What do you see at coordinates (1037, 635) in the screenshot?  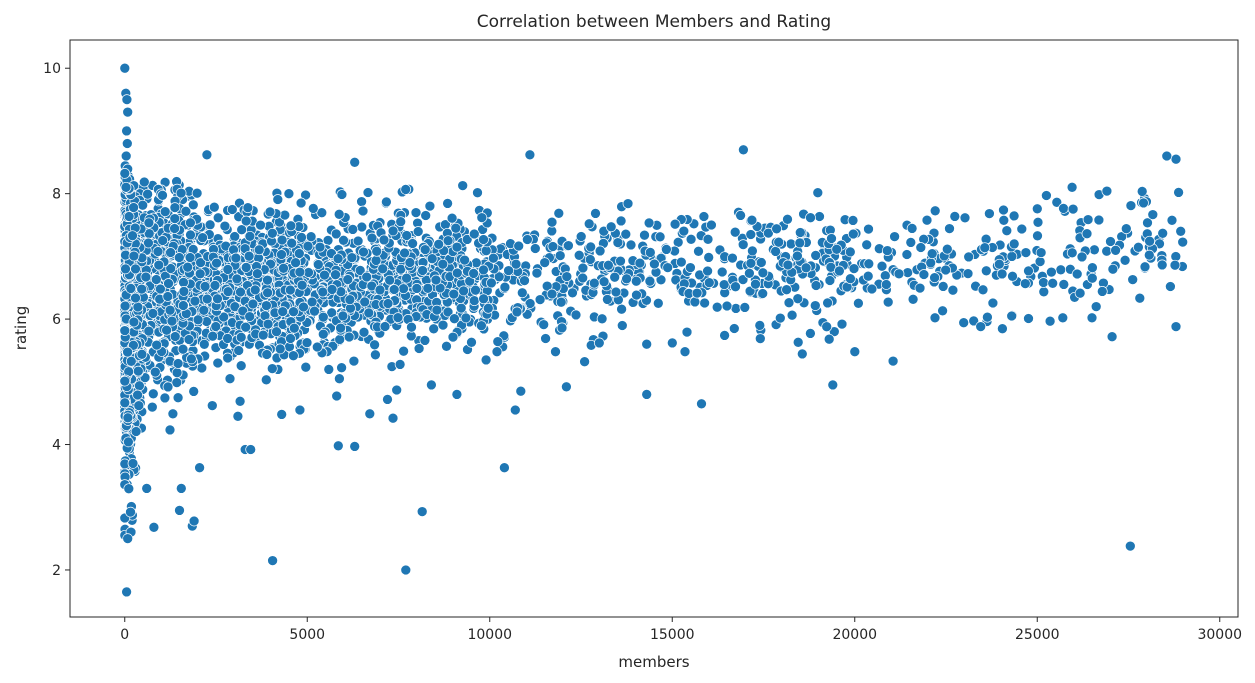 I see `x-tick-label: 25000` at bounding box center [1037, 635].